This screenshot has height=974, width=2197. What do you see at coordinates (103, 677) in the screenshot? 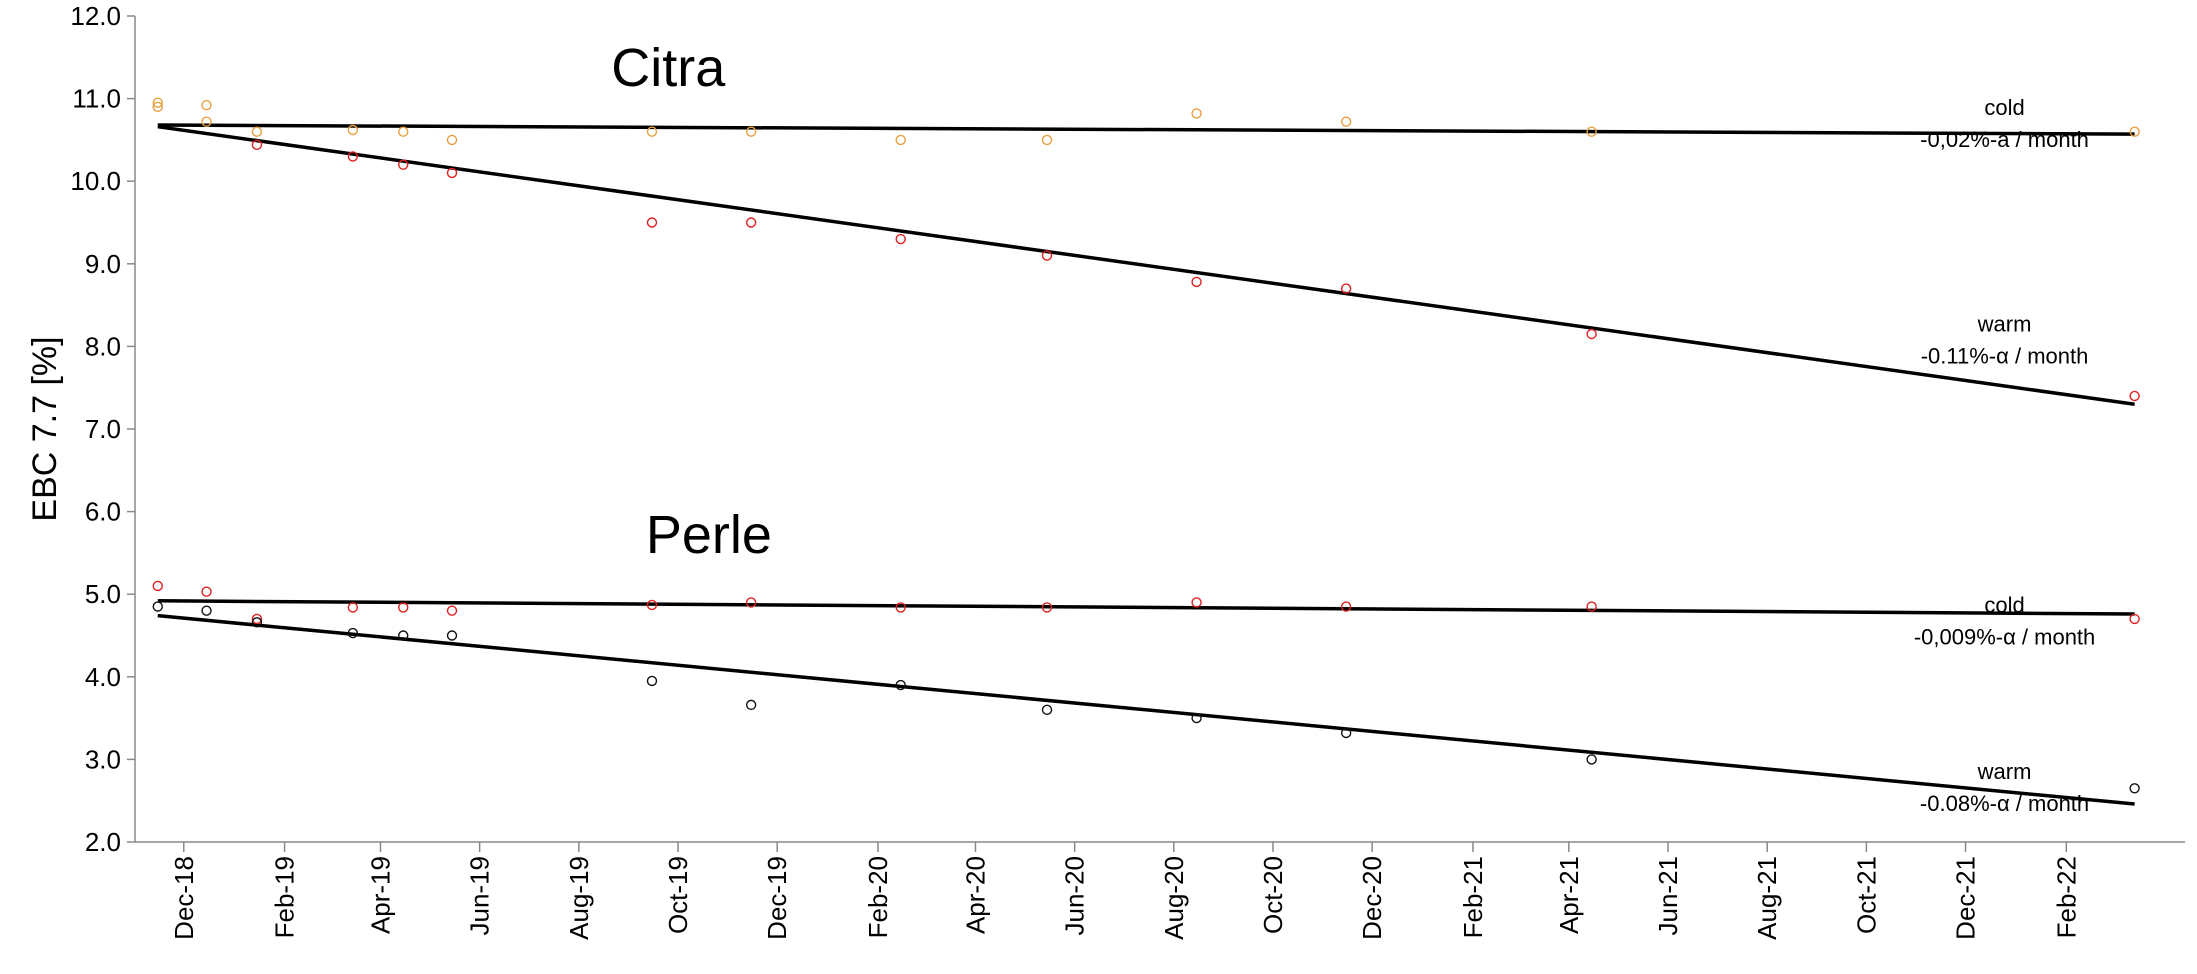
I see `y-tick-label: 4.0` at bounding box center [103, 677].